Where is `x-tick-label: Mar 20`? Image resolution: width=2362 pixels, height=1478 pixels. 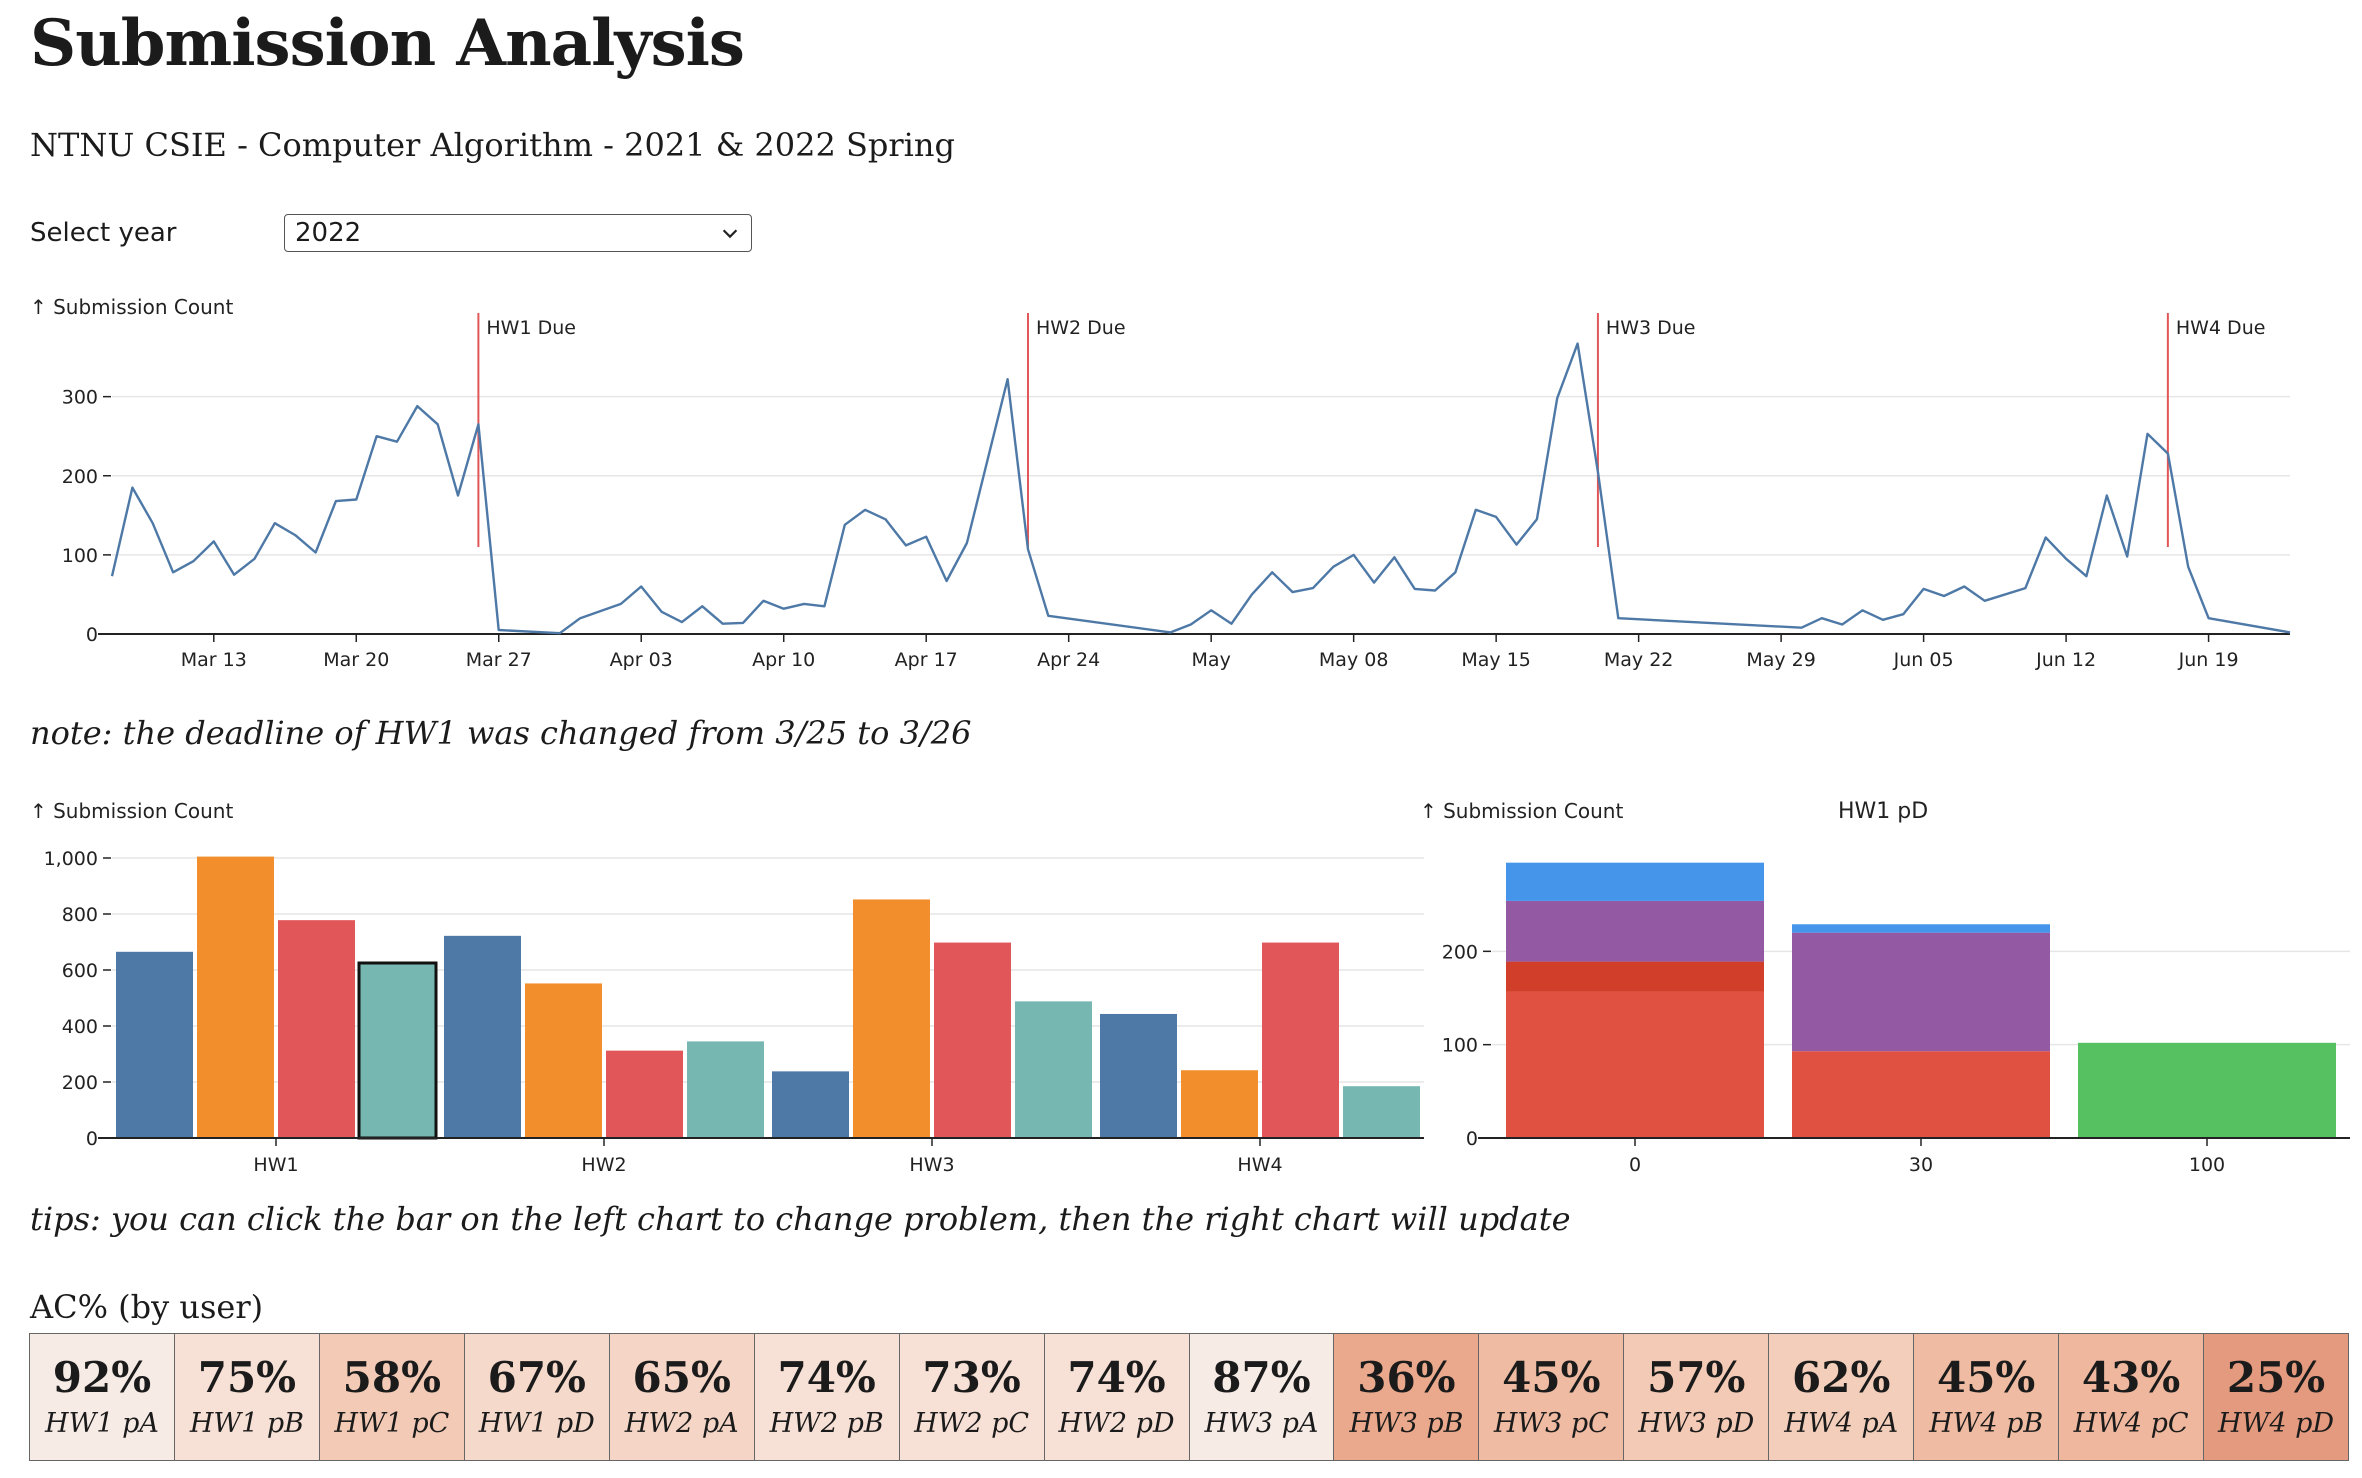
x-tick-label: Mar 20 is located at coordinates (356, 660).